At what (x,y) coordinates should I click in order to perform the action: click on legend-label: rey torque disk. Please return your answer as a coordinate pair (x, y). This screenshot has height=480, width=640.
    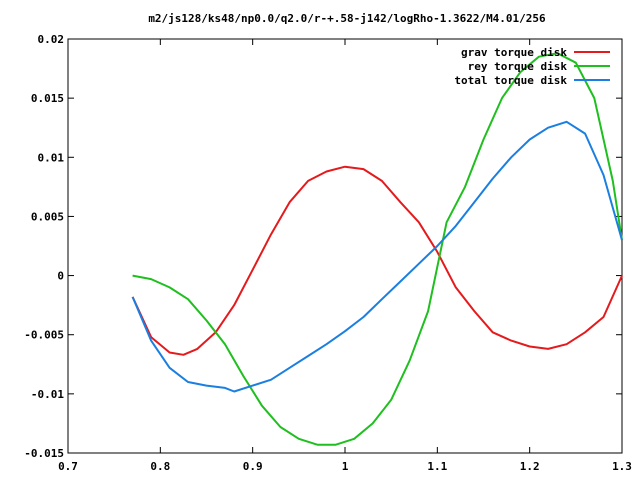
    Looking at the image, I should click on (518, 66).